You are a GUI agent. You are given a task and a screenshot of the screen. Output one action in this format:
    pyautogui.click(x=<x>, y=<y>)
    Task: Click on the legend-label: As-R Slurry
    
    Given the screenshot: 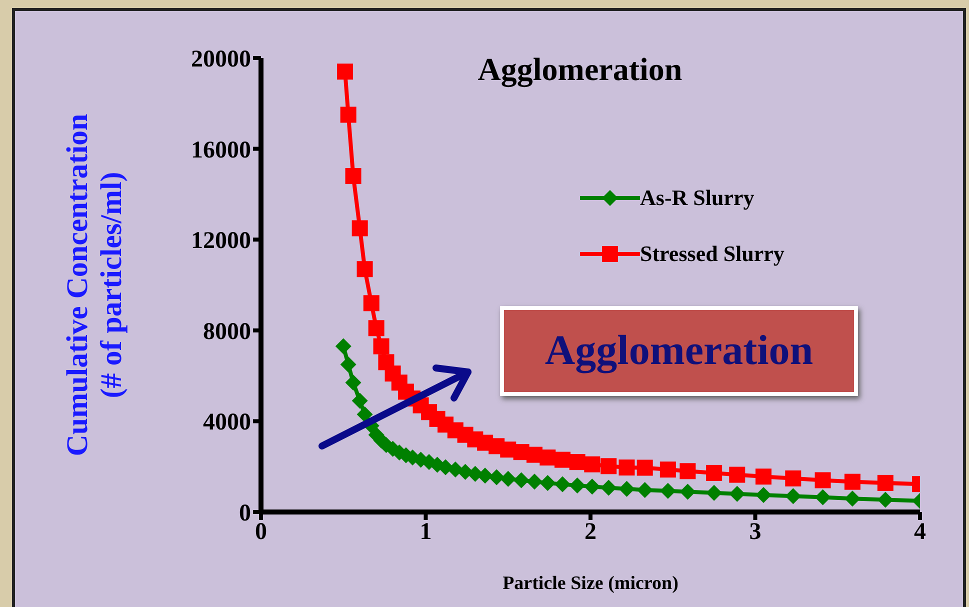 What is the action you would take?
    pyautogui.click(x=697, y=198)
    